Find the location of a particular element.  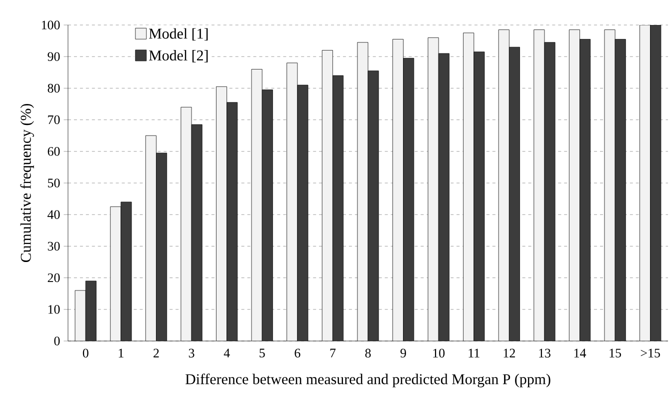

legend-label: Model [2] is located at coordinates (178, 56).